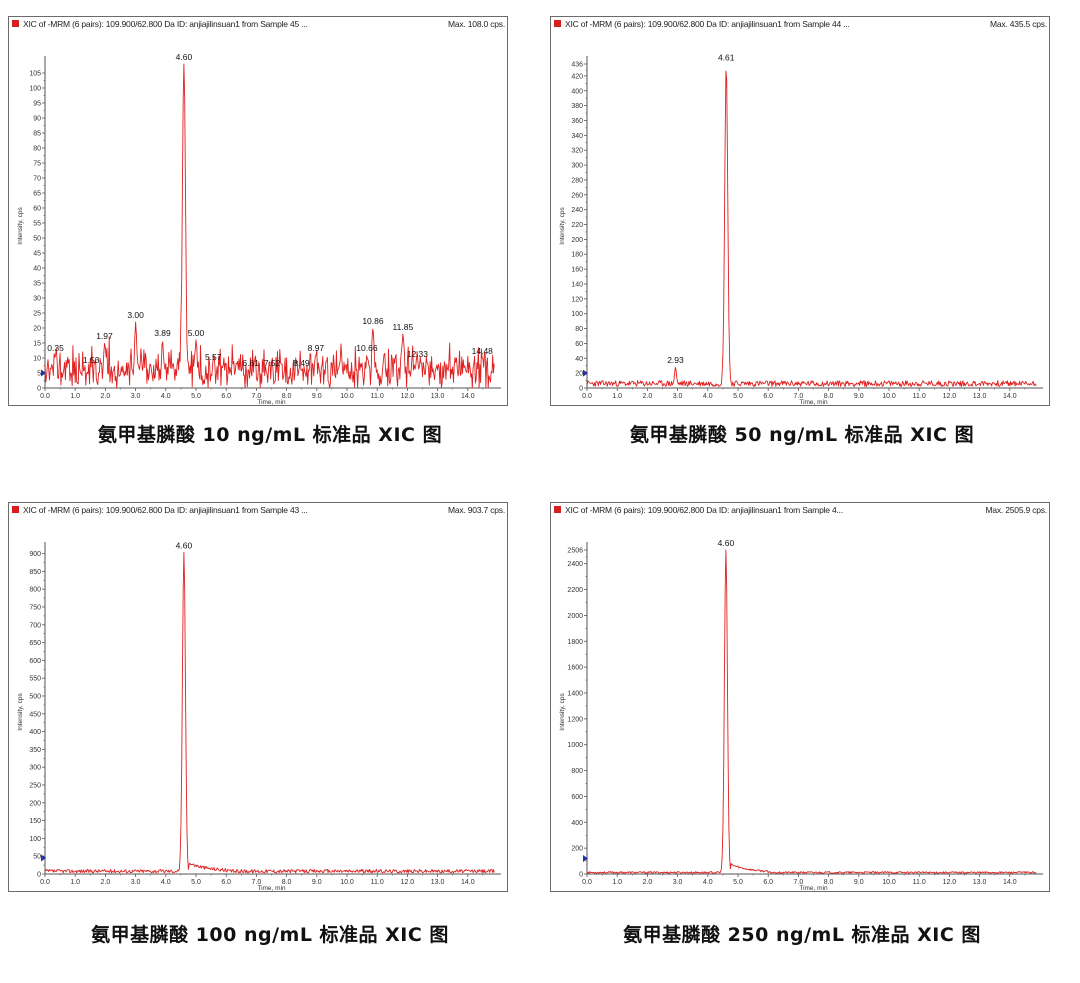  I want to click on peak-label: 5.57, so click(213, 357).